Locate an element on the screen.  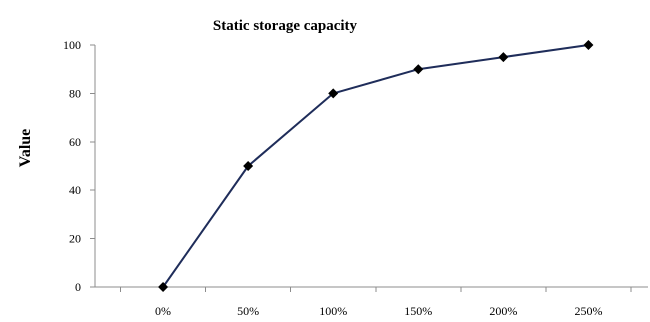
x-tick-label: 250% is located at coordinates (588, 311).